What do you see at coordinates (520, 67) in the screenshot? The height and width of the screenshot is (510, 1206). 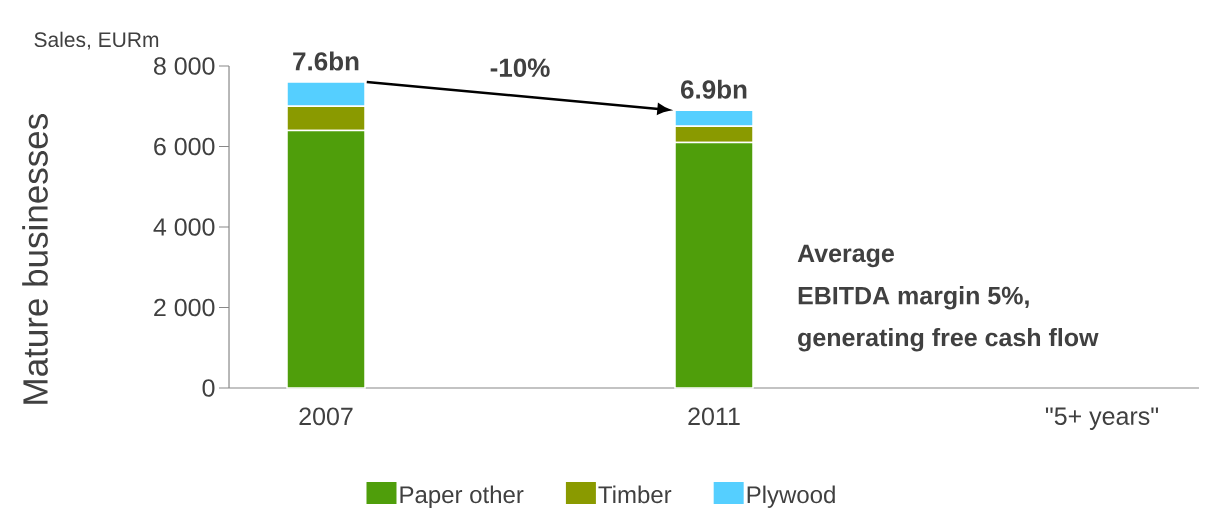 I see `annotation: -10%` at bounding box center [520, 67].